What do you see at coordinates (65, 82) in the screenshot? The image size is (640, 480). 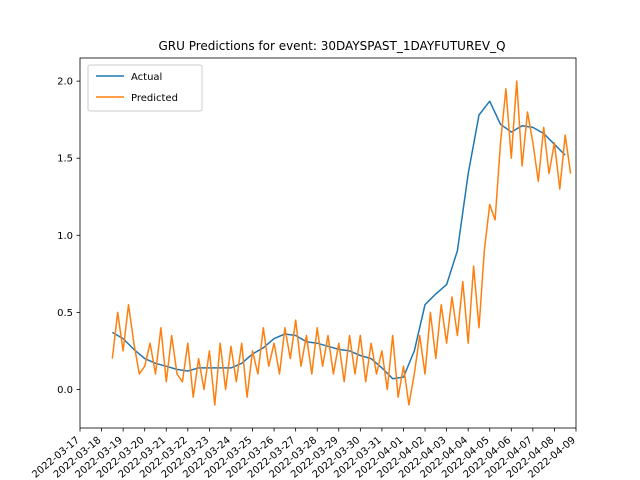 I see `y-tick-label: 2.0` at bounding box center [65, 82].